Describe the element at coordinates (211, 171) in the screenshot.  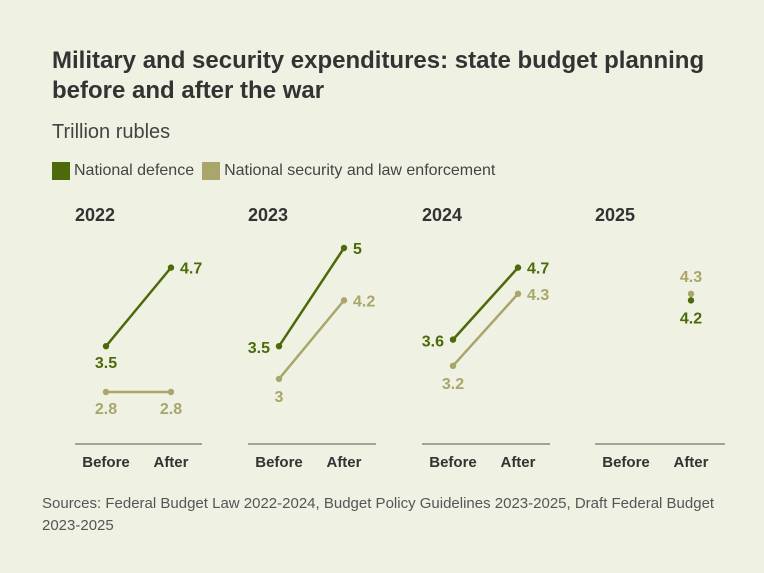
I see `legend-swatch-security` at that location.